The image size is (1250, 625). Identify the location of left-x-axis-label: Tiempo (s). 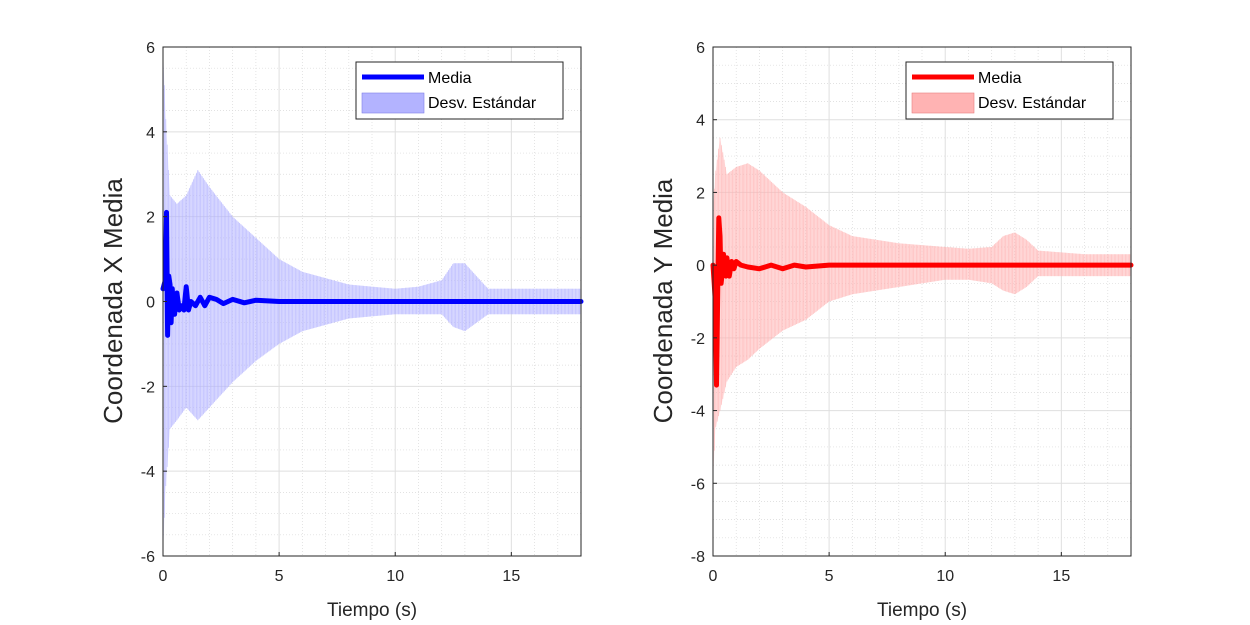
(372, 610).